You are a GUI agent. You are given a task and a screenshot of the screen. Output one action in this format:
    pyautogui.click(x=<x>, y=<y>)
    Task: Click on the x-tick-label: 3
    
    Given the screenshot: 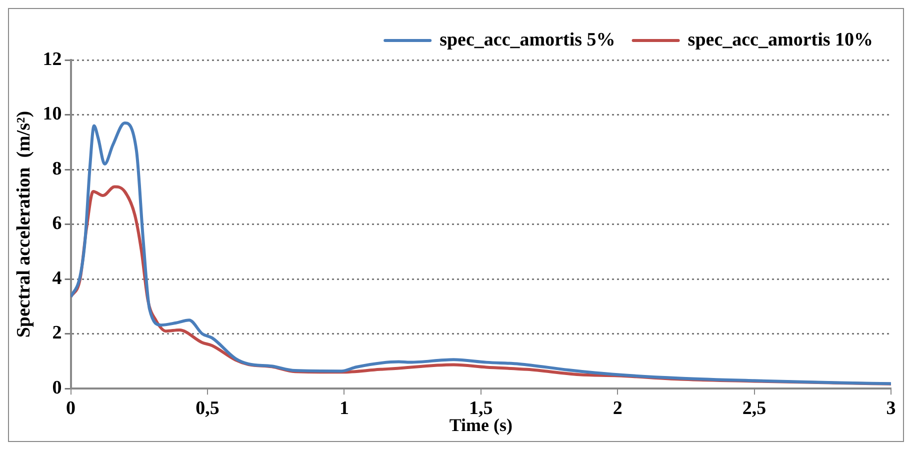 What is the action you would take?
    pyautogui.click(x=891, y=408)
    